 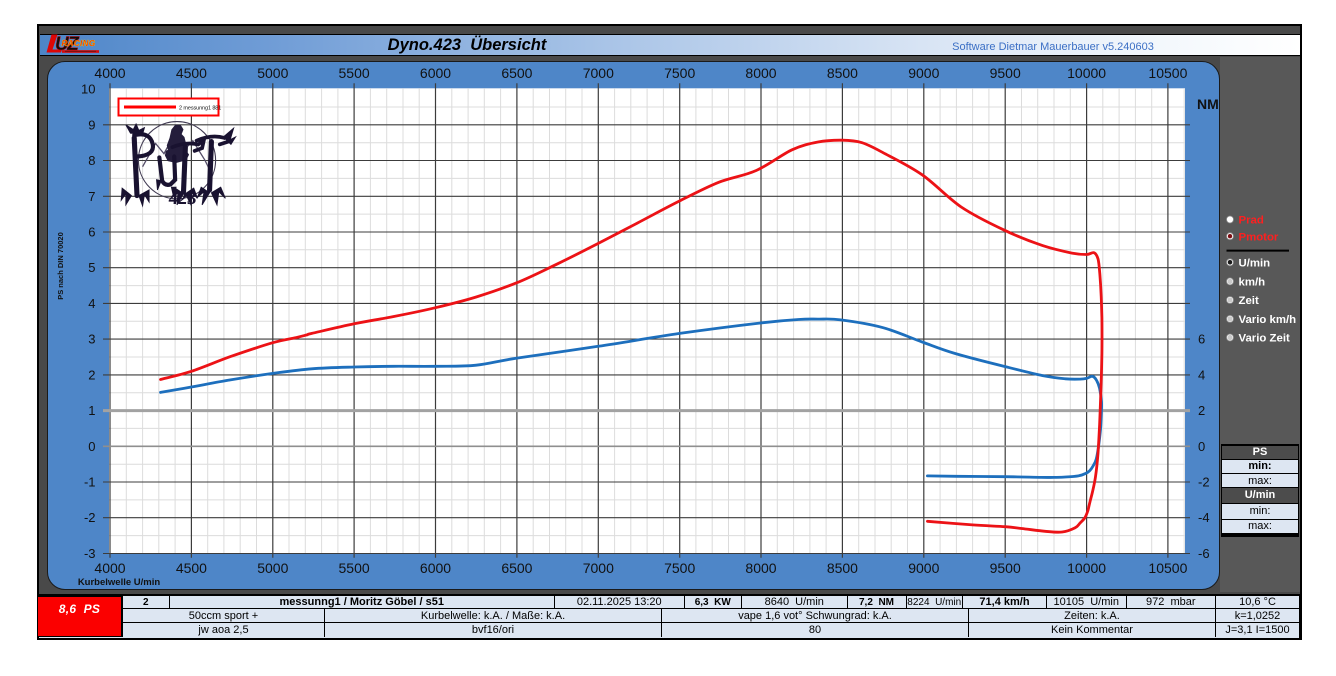 What do you see at coordinates (1204, 553) in the screenshot?
I see `svg-text: -6` at bounding box center [1204, 553].